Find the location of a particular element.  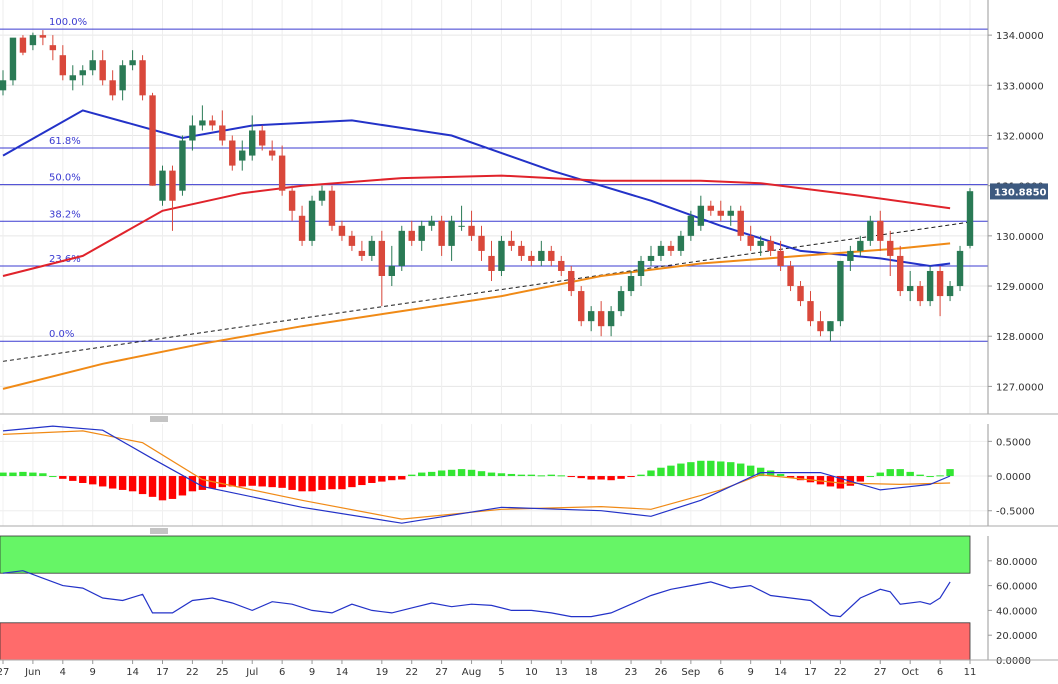

x-tick-label: 17 is located at coordinates (162, 672).